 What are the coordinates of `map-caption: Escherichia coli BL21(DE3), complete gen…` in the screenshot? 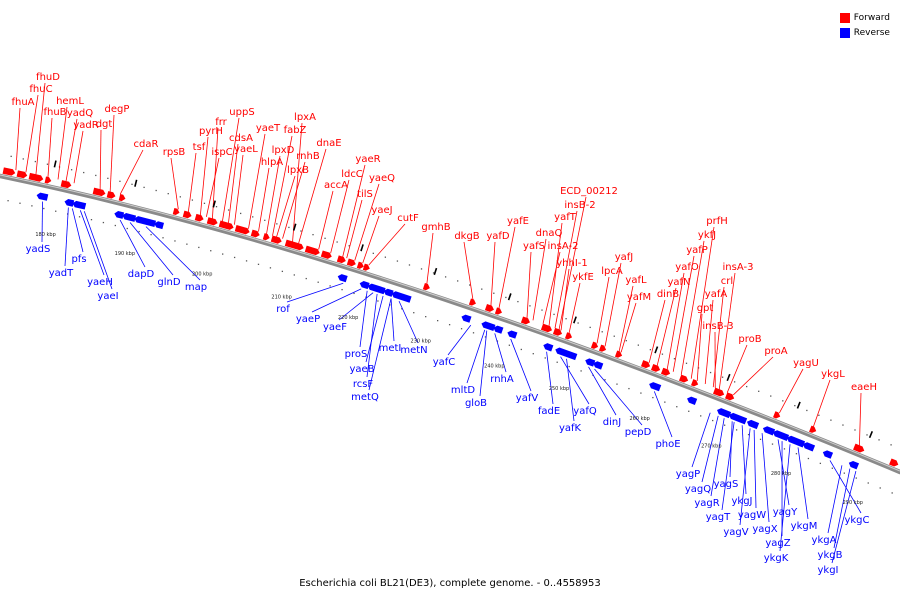 It's located at (450, 583).